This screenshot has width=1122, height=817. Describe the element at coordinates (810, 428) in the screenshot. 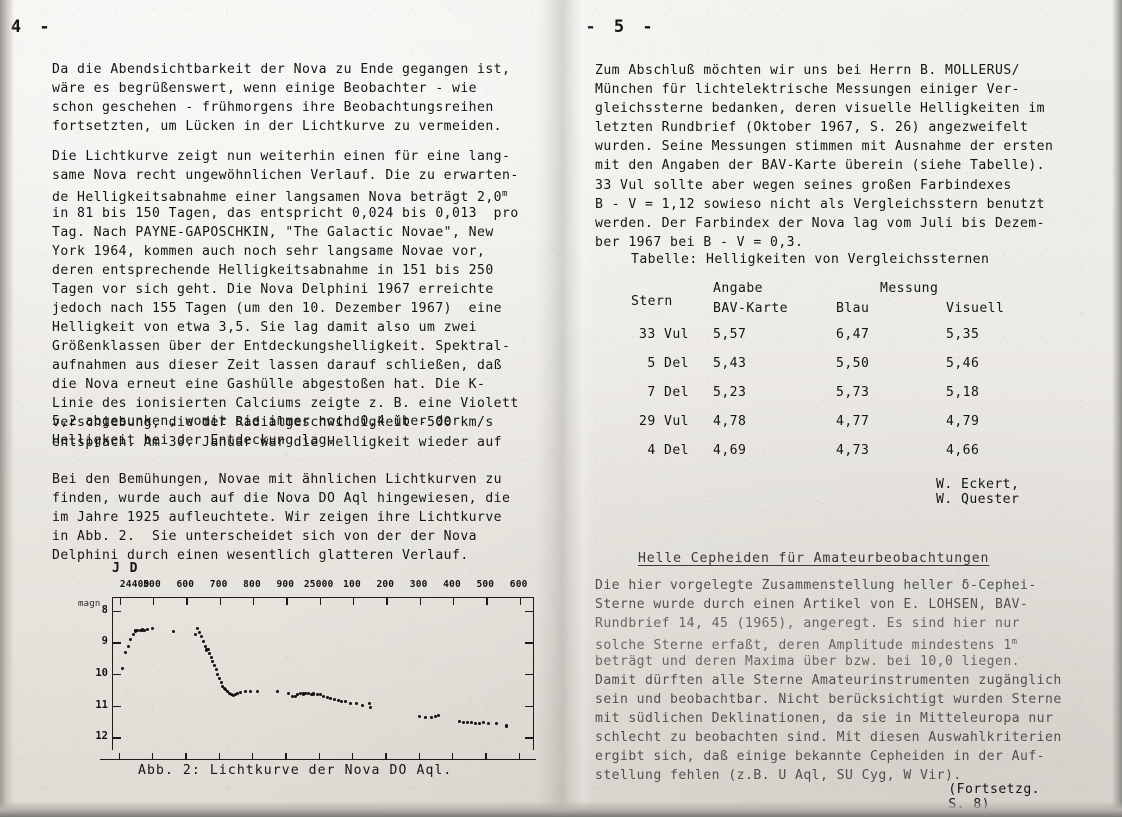

I see `table-row: 29 Vul 4,78 4,77 4,79` at that location.